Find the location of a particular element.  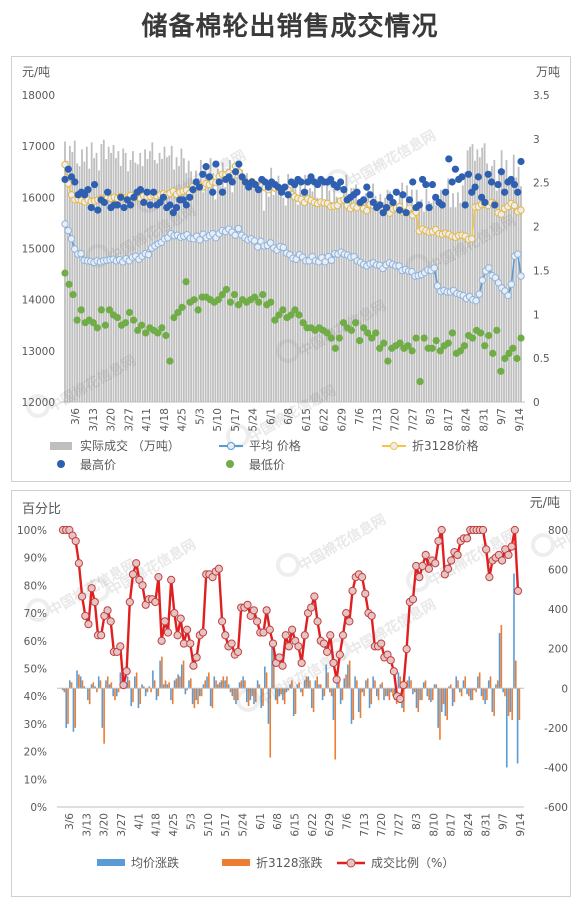

page-title: 储备棉轮出销售成交情况 is located at coordinates (290, 27).